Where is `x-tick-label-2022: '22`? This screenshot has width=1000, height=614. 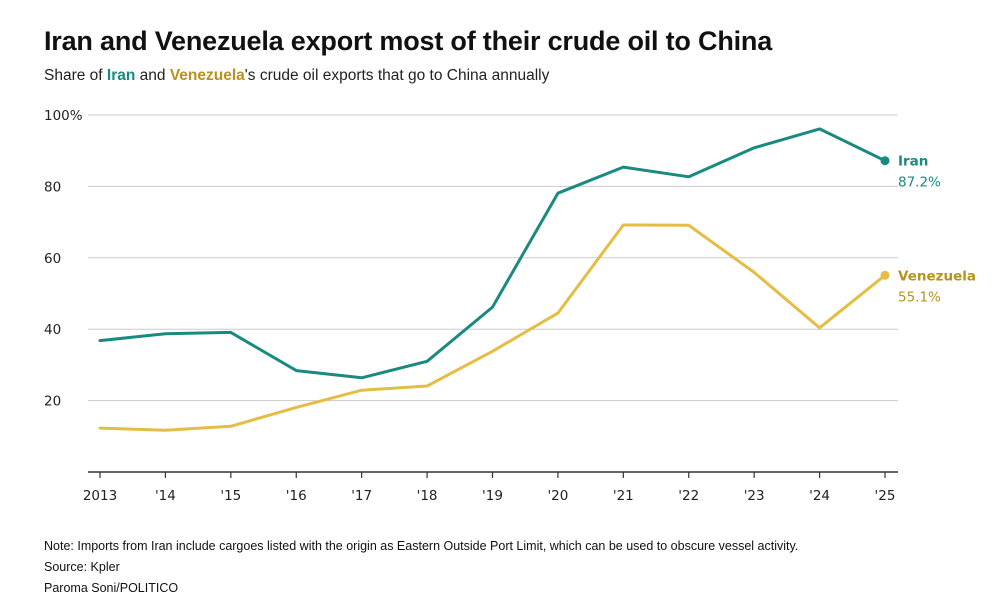
x-tick-label-2022: '22 is located at coordinates (688, 496).